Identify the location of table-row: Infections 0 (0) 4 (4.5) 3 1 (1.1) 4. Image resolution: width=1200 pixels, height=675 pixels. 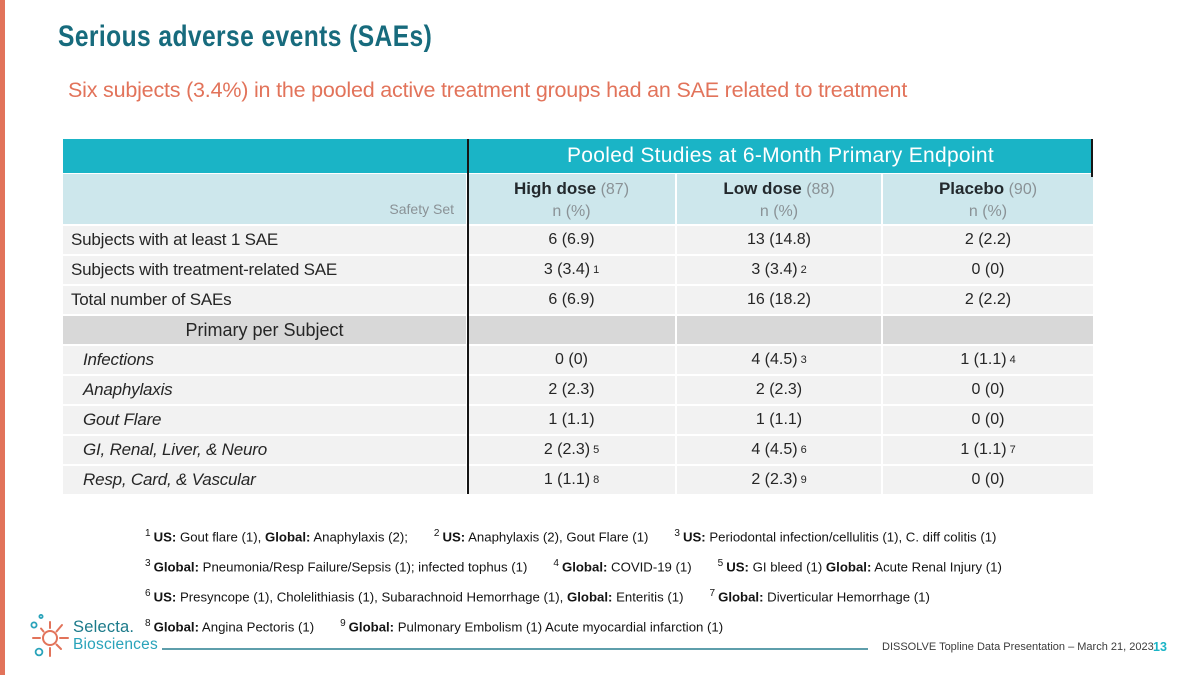
(578, 360).